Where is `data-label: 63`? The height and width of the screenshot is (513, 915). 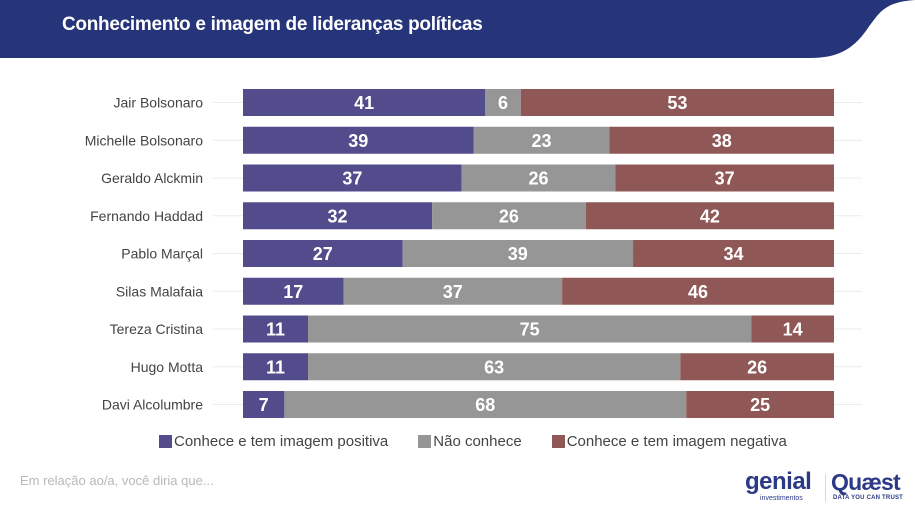 data-label: 63 is located at coordinates (494, 367).